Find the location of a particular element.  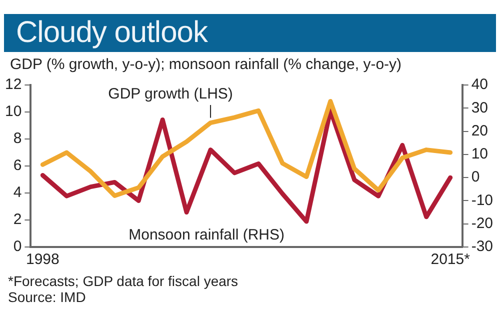

y-tick-label: 8 is located at coordinates (17, 139).